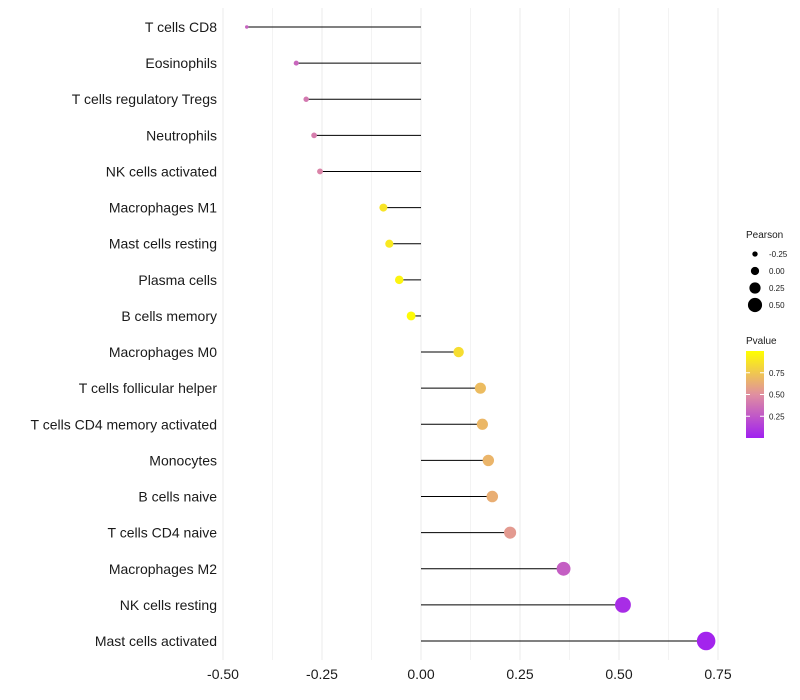 The height and width of the screenshot is (700, 800). What do you see at coordinates (163, 244) in the screenshot?
I see `category-label: Mast cells resting` at bounding box center [163, 244].